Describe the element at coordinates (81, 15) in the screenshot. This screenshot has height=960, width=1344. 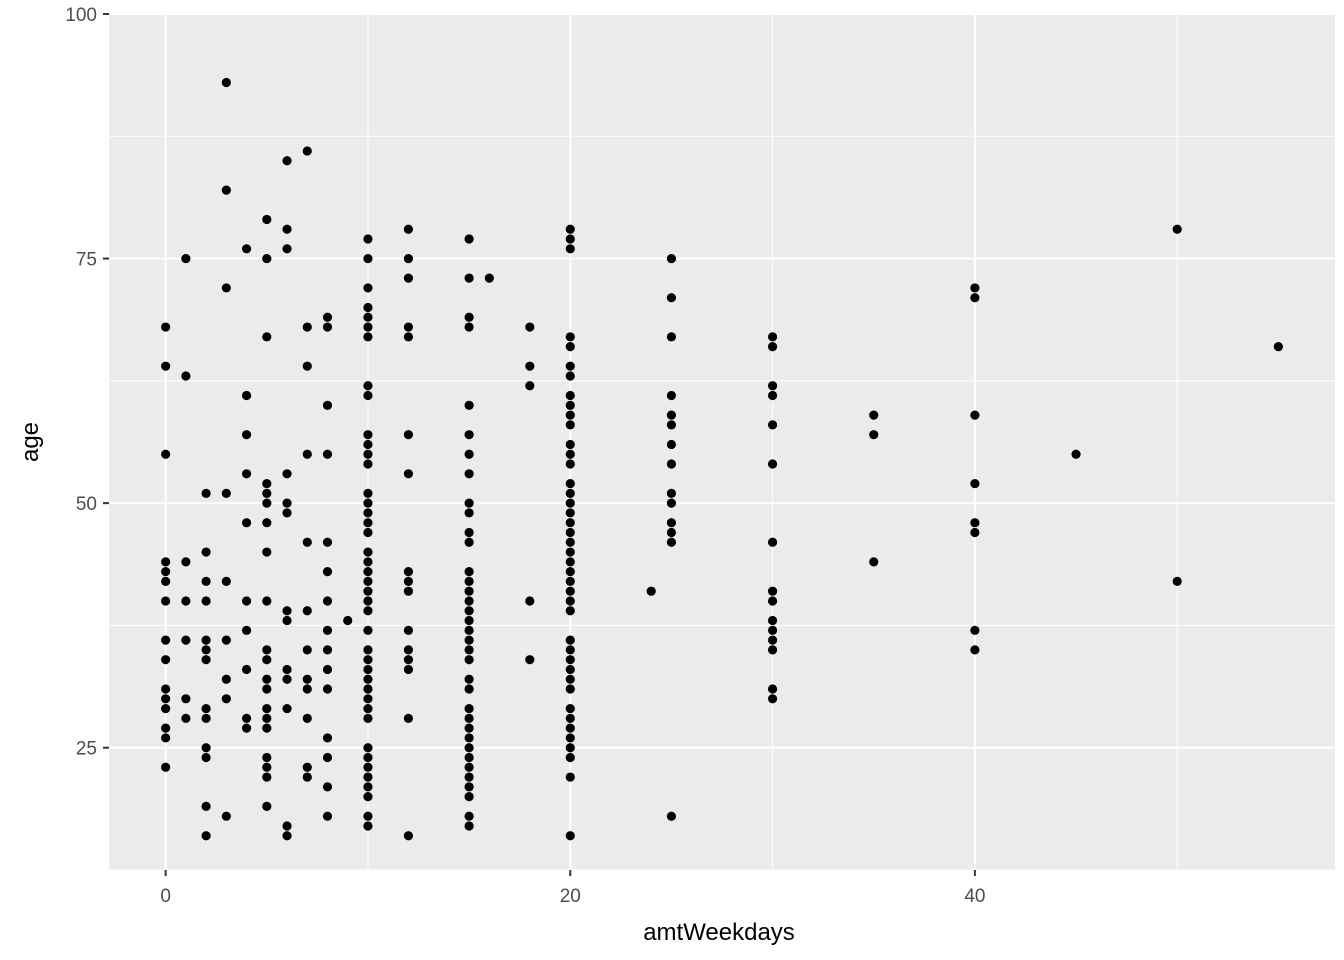
I see `y-tick-label: 100` at that location.